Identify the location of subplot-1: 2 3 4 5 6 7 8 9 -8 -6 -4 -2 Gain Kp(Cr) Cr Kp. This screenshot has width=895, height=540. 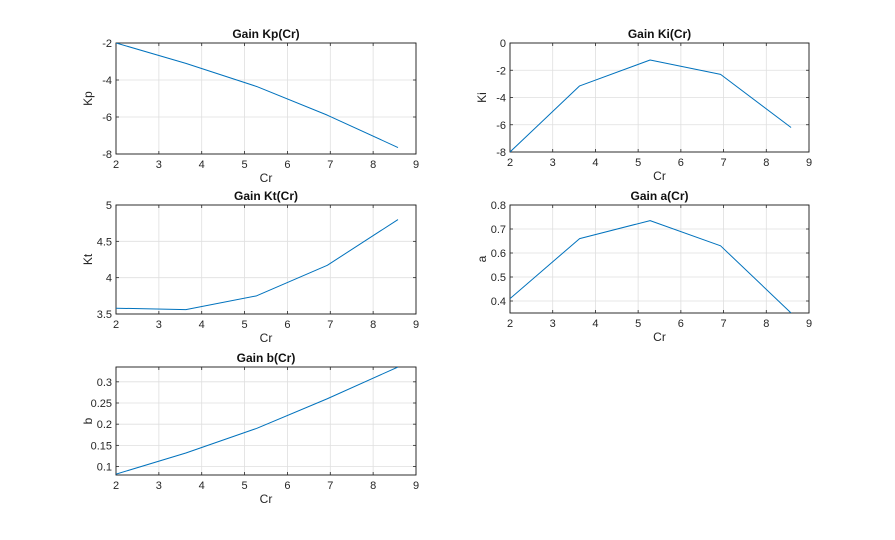
(250, 106).